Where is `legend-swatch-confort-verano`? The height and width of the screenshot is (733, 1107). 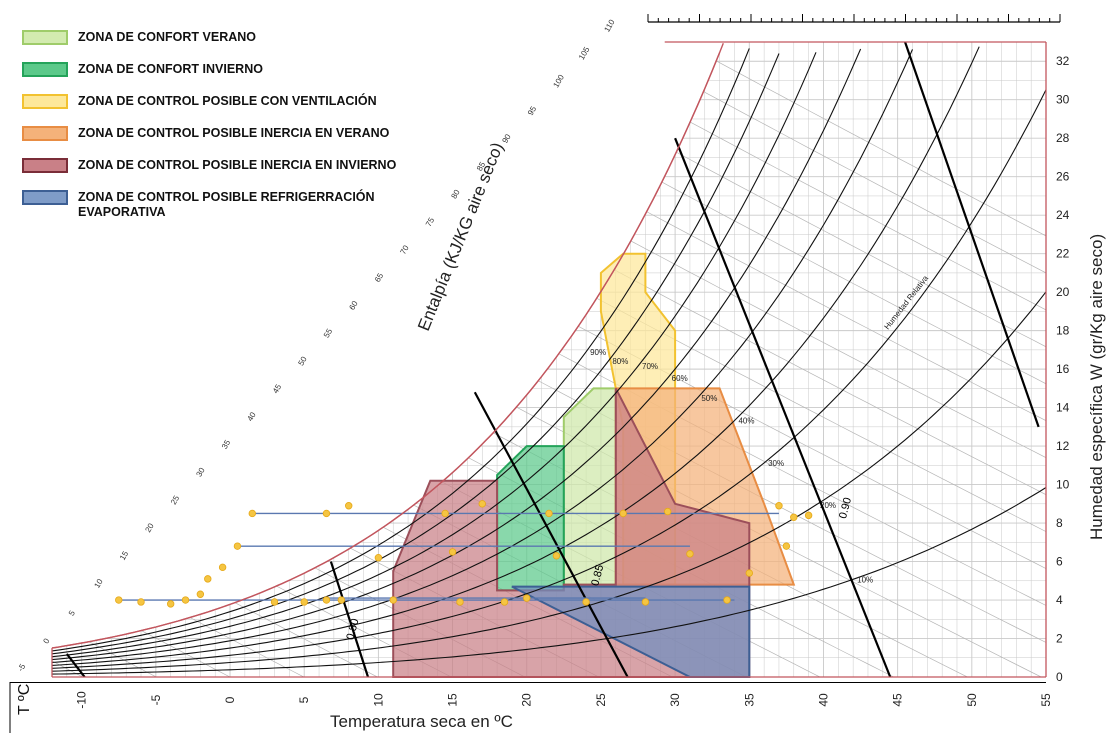
legend-swatch-confort-verano is located at coordinates (45, 37).